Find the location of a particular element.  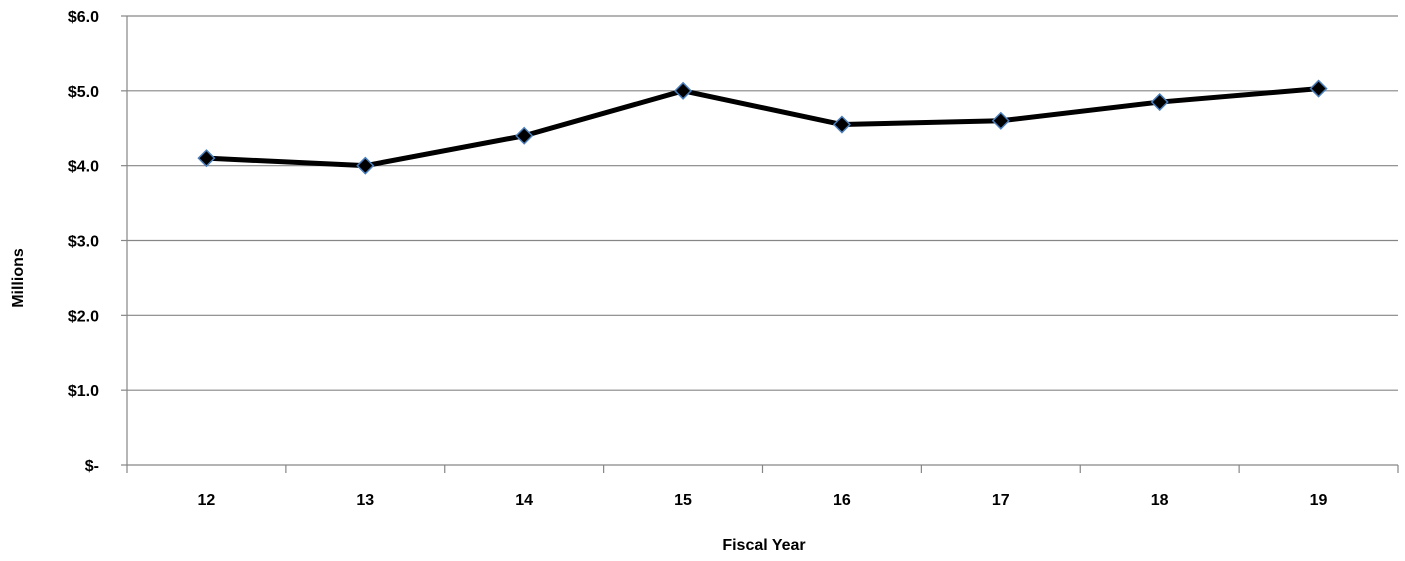

y-tick-label: $4.0 is located at coordinates (83, 167).